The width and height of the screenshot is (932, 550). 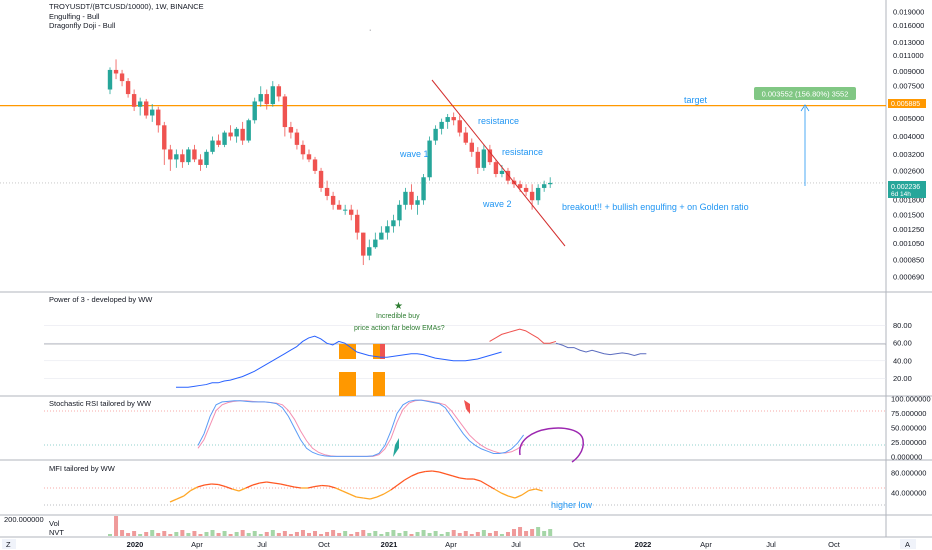 What do you see at coordinates (902, 325) in the screenshot?
I see `power-tick-label: 80.00` at bounding box center [902, 325].